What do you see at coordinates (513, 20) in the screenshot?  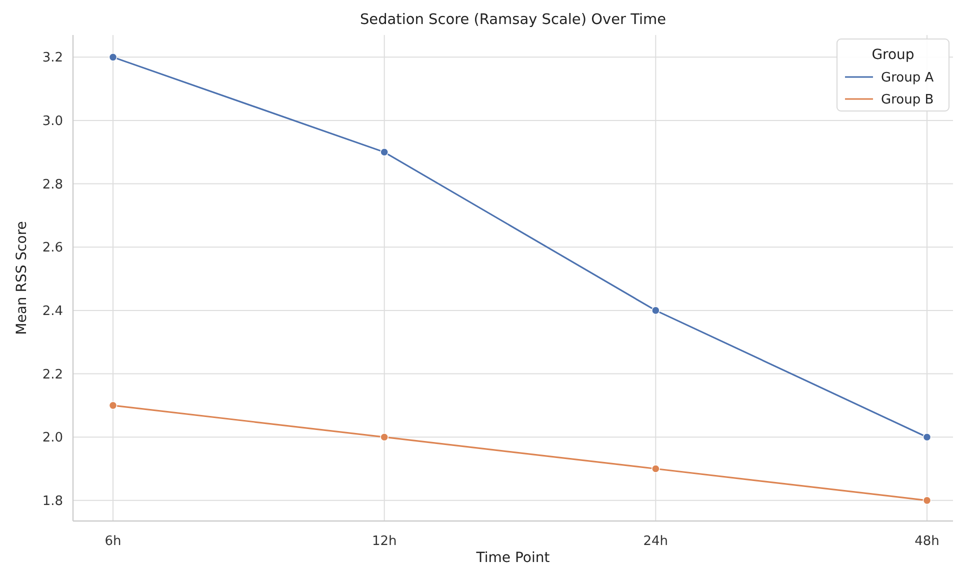 I see `chart-title: Sedation Score (Ramsay Scale) Over Time` at bounding box center [513, 20].